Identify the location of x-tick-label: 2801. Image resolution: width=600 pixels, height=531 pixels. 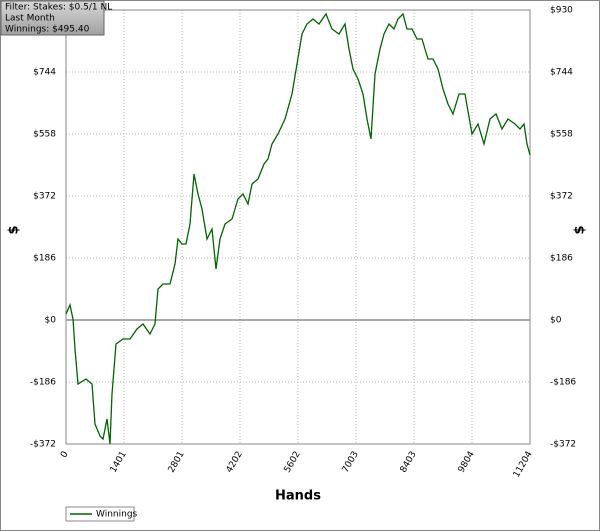
(177, 462).